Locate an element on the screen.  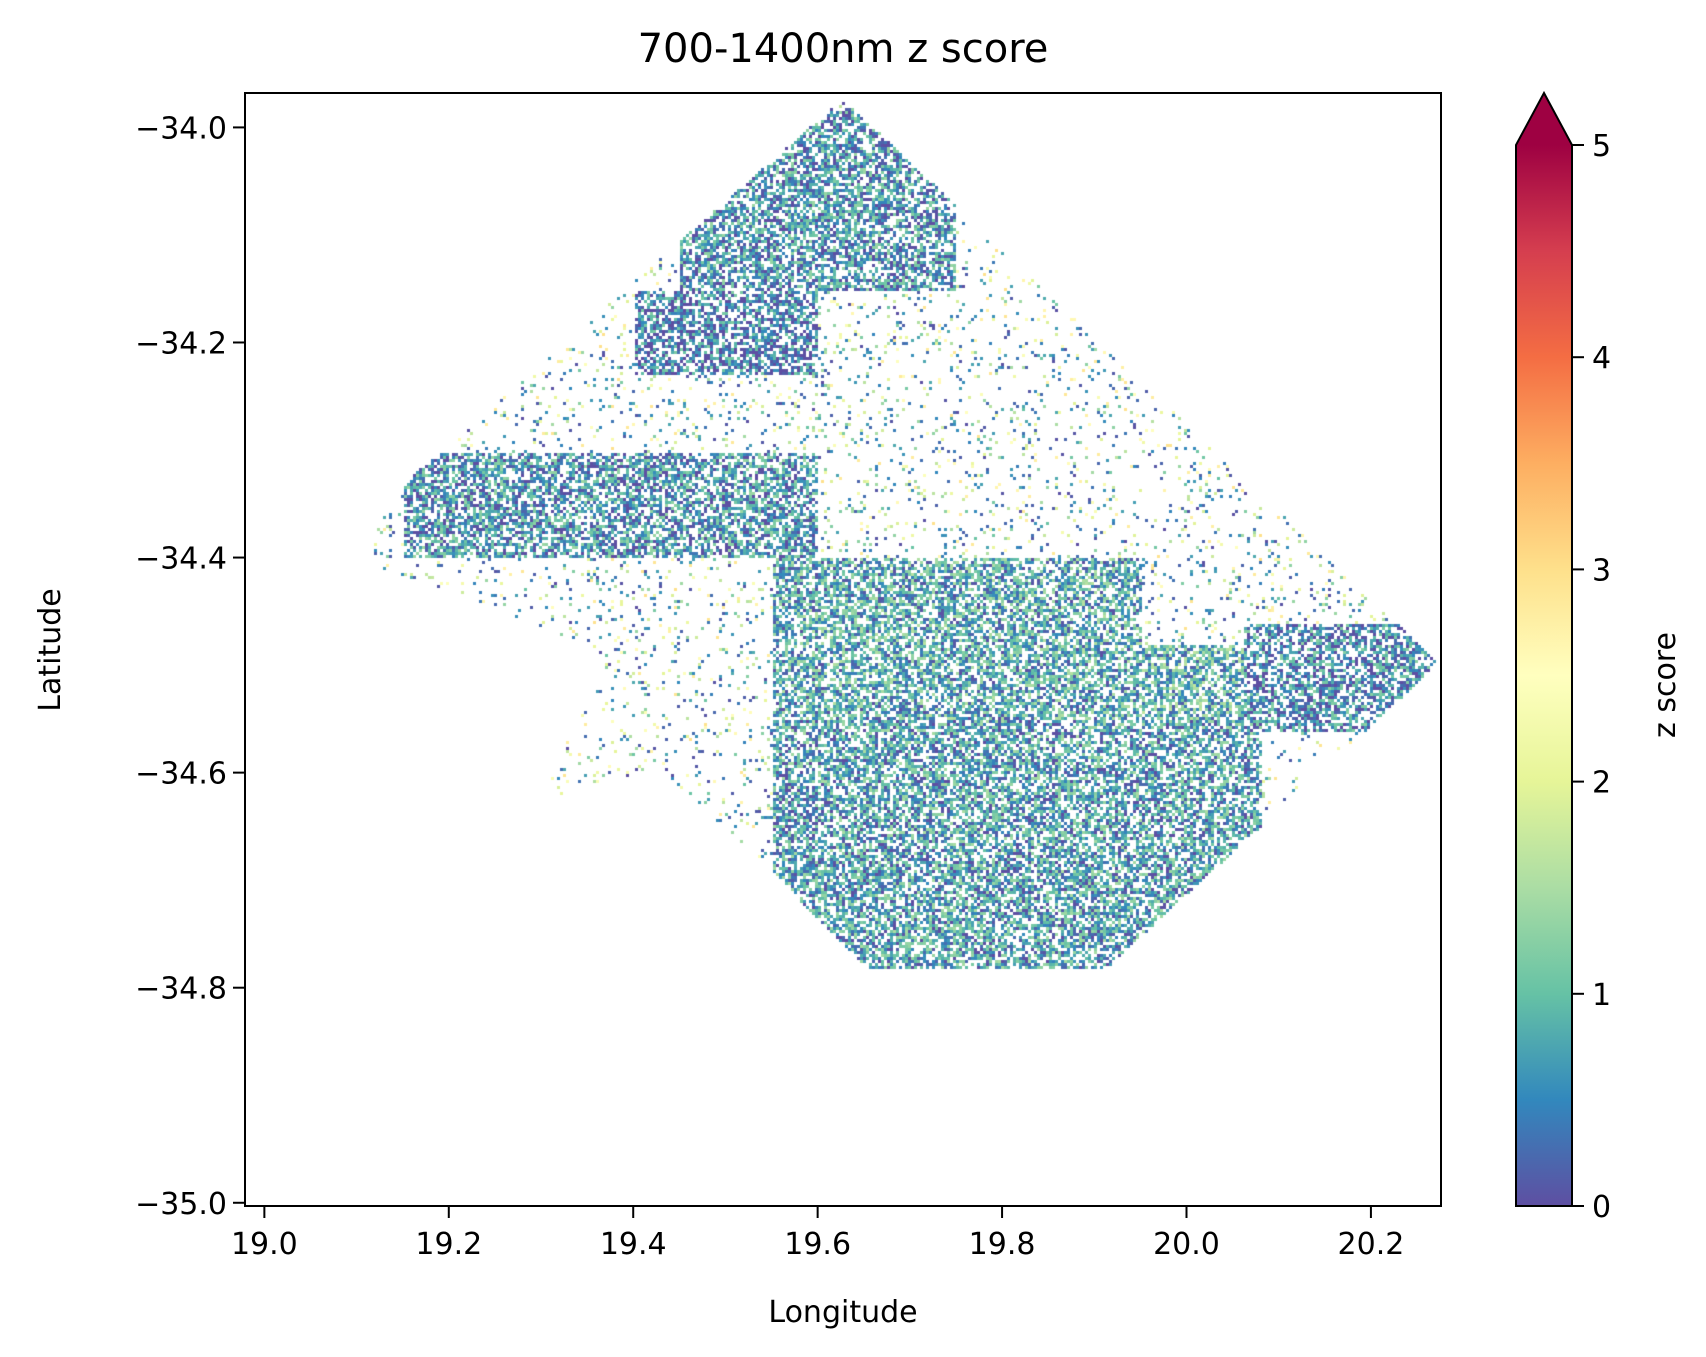
colorbar-tick-label: 0 is located at coordinates (1601, 1207).